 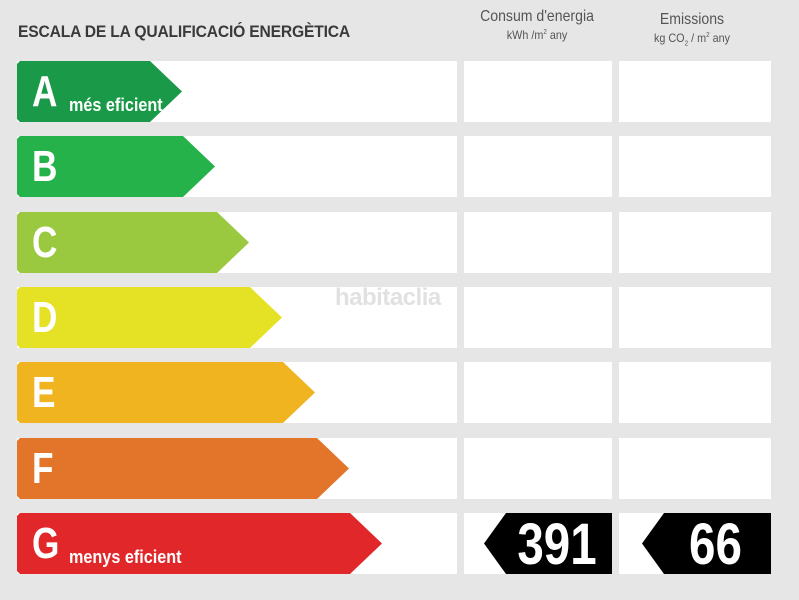 I want to click on grade-note-g: menys eficient, so click(x=125, y=557).